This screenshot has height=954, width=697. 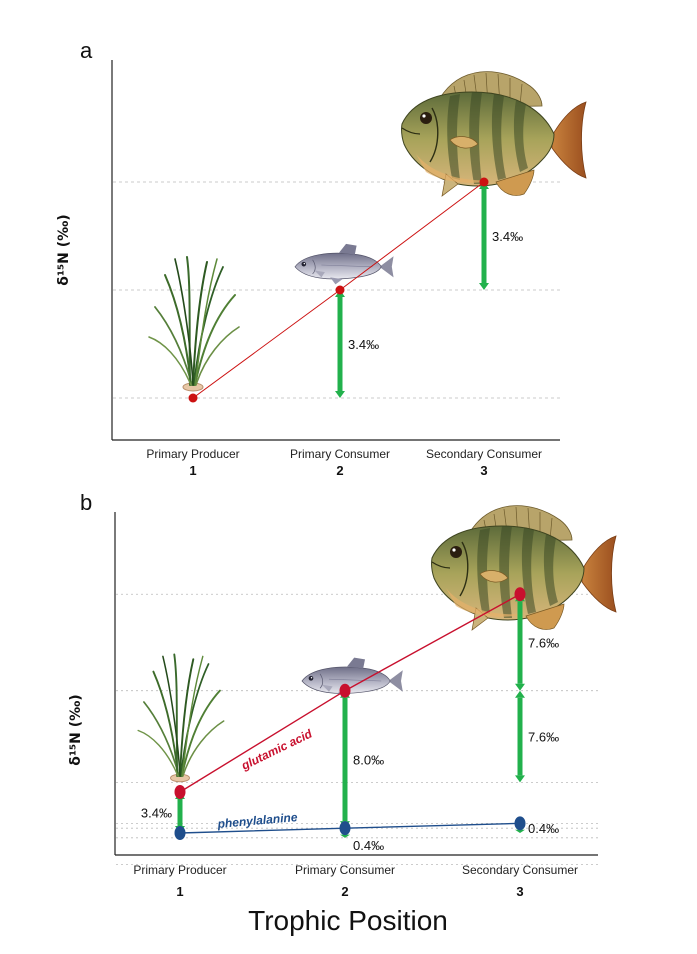 What do you see at coordinates (76, 729) in the screenshot?
I see `panel-b-y-label: δ¹⁵N (‰)` at bounding box center [76, 729].